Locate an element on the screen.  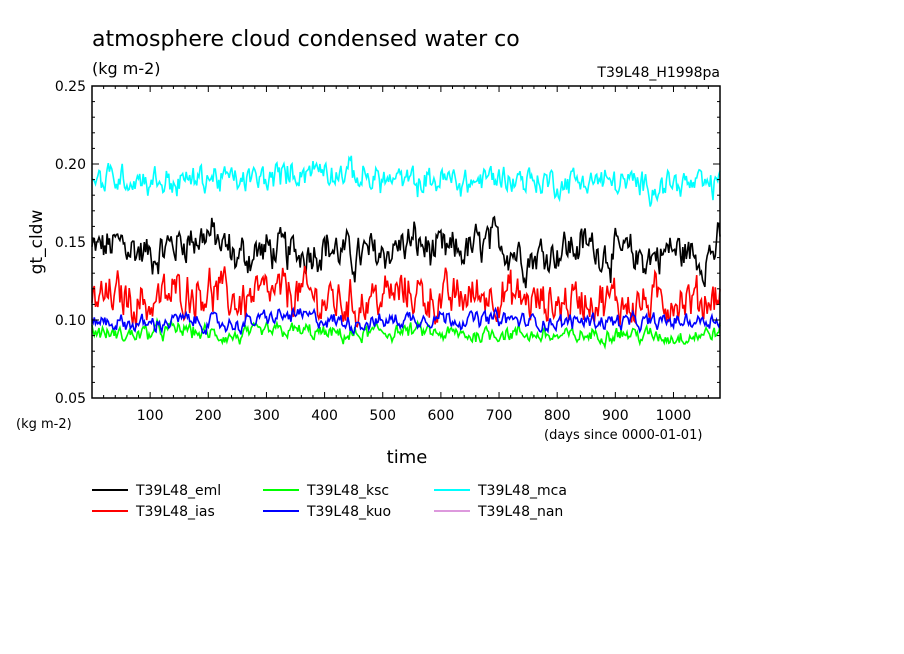
x-units-label: (days since 0000-01-01) is located at coordinates (623, 435).